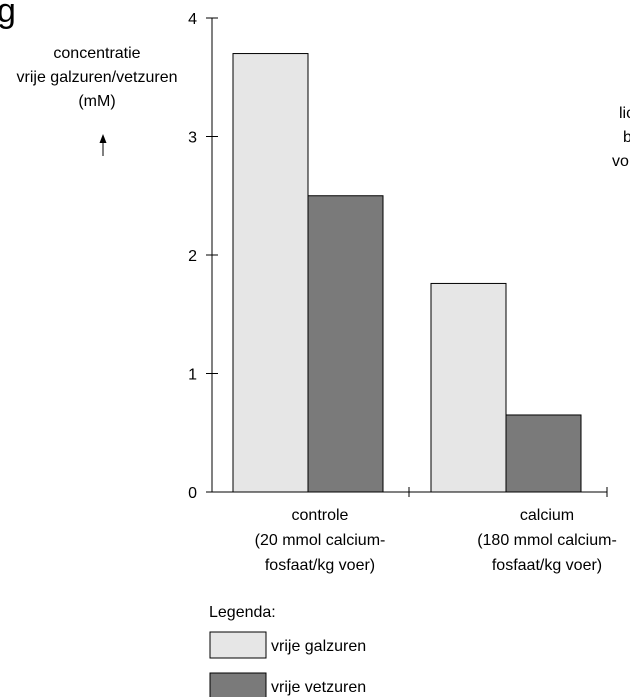 The image size is (630, 697). I want to click on y-tick-label: 3, so click(192, 138).